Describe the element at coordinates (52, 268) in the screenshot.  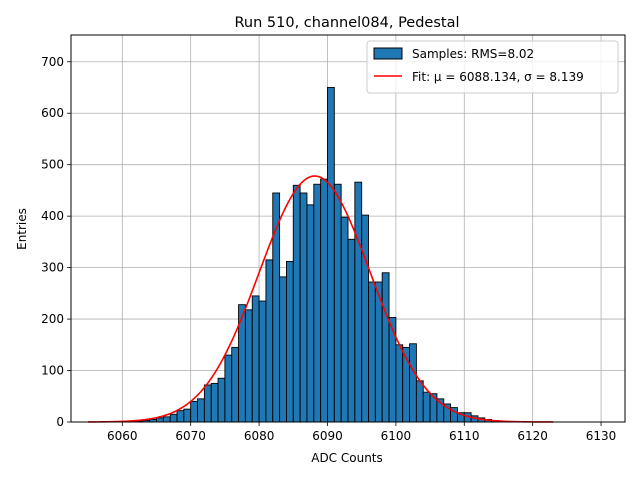
I see `y-tick-label: 300` at that location.